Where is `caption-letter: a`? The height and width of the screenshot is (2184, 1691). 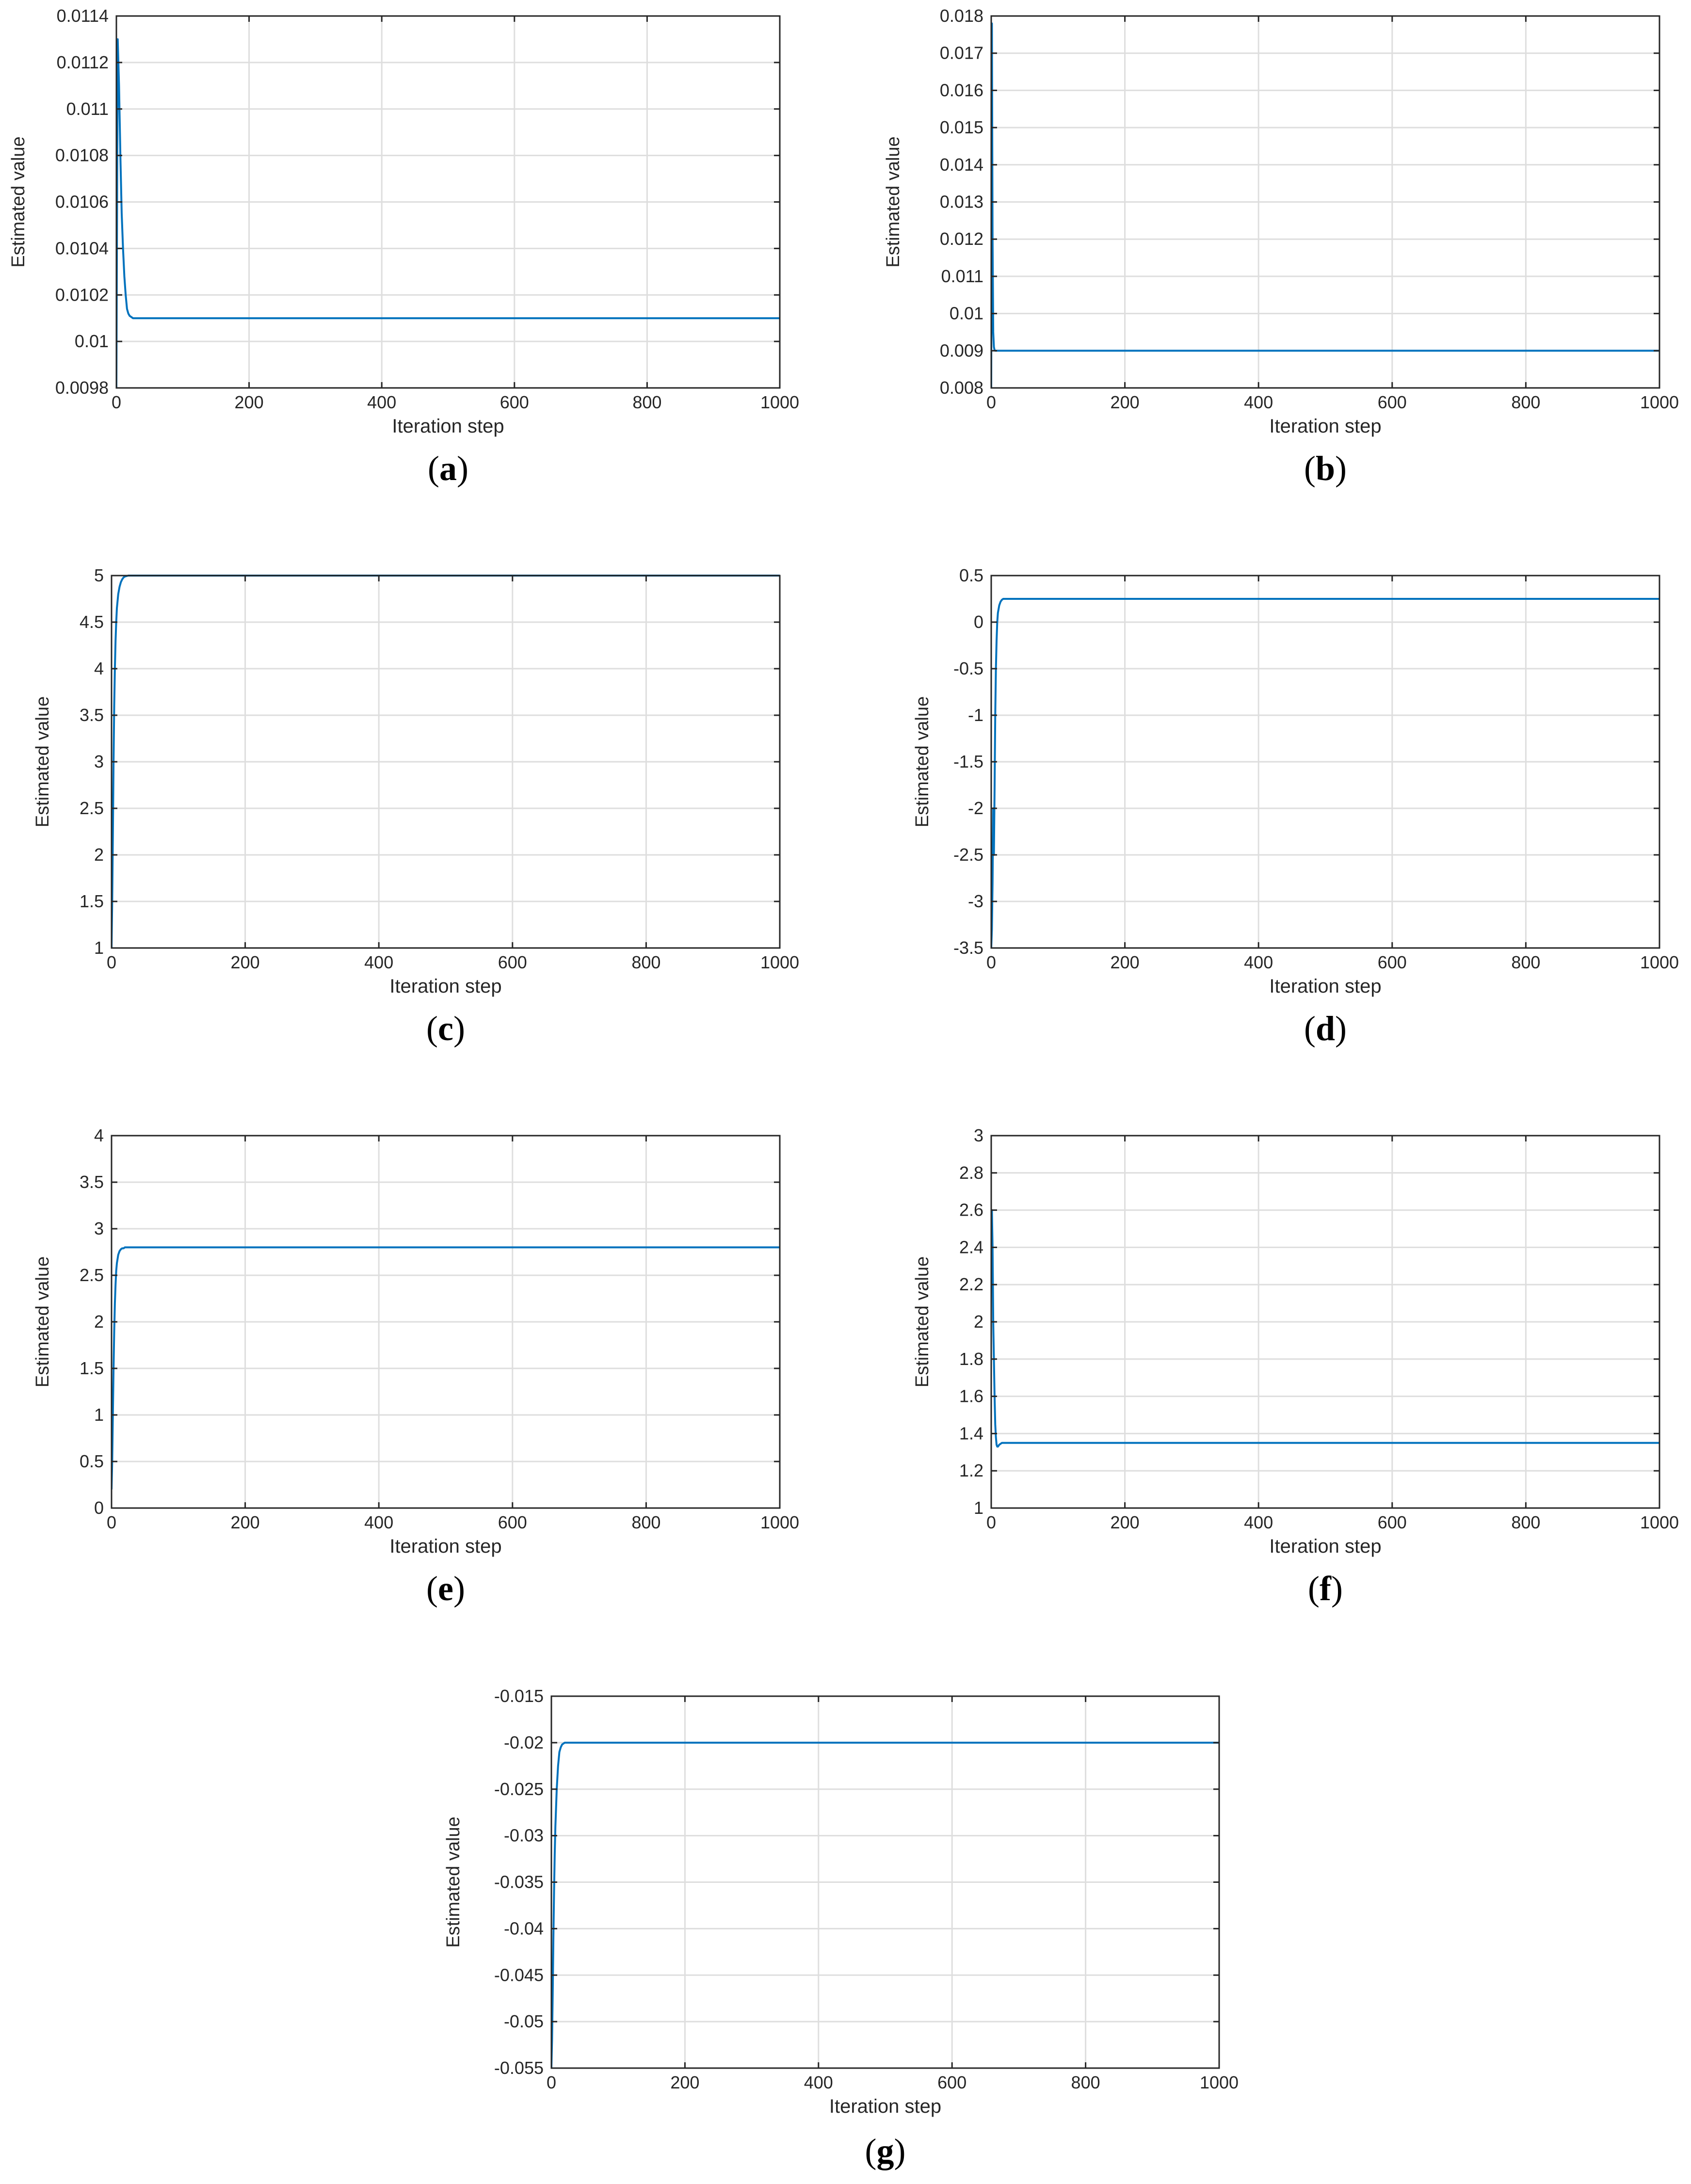 caption-letter: a is located at coordinates (448, 468).